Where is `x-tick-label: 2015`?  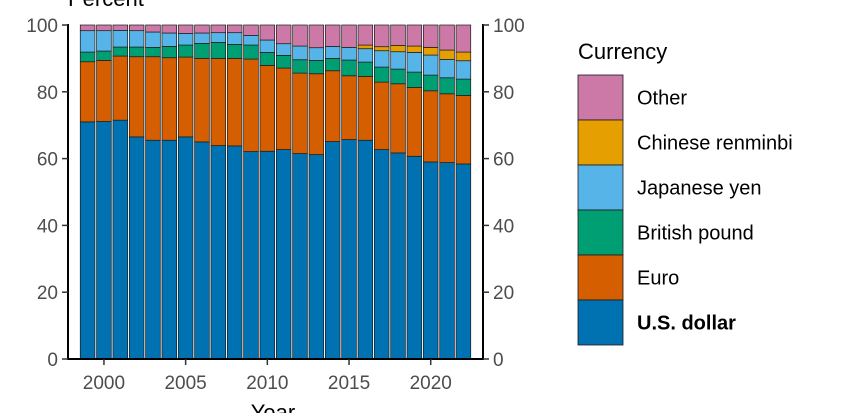
x-tick-label: 2015 is located at coordinates (349, 383).